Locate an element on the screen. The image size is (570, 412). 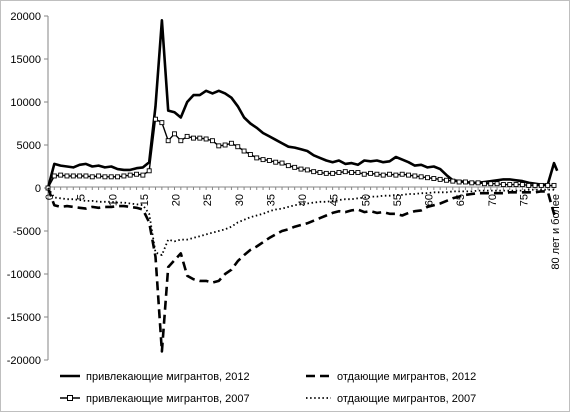
legend-label: отдающие мигрантов, 2012 is located at coordinates (406, 377).